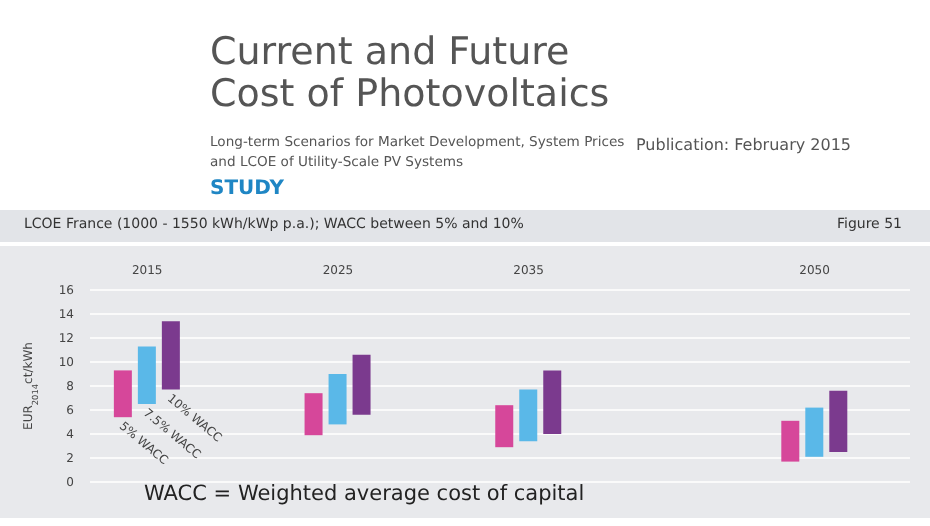 This screenshot has height=526, width=930. I want to click on text: Publication: February 2015, so click(743, 145).